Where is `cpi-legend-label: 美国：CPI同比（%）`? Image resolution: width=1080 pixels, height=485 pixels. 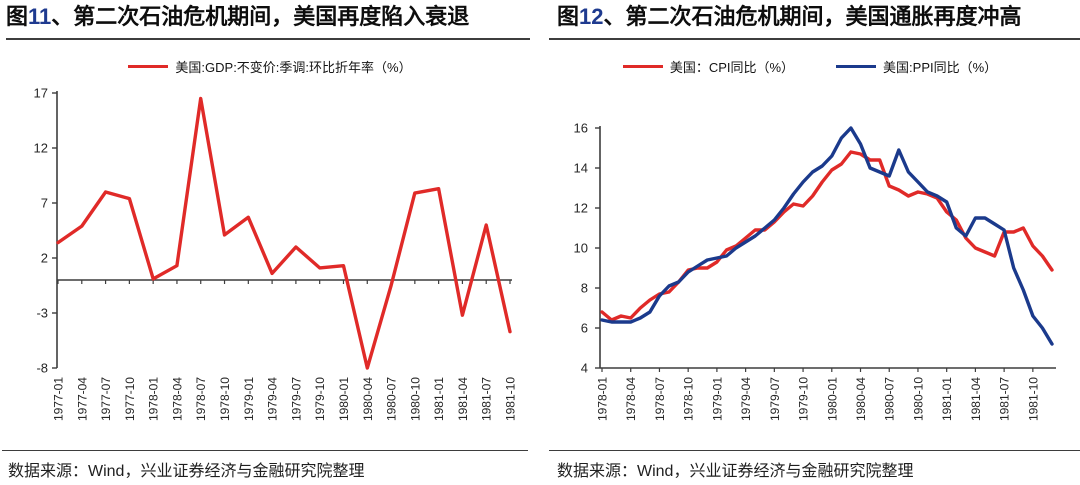
cpi-legend-label: 美国：CPI同比（%） is located at coordinates (732, 67).